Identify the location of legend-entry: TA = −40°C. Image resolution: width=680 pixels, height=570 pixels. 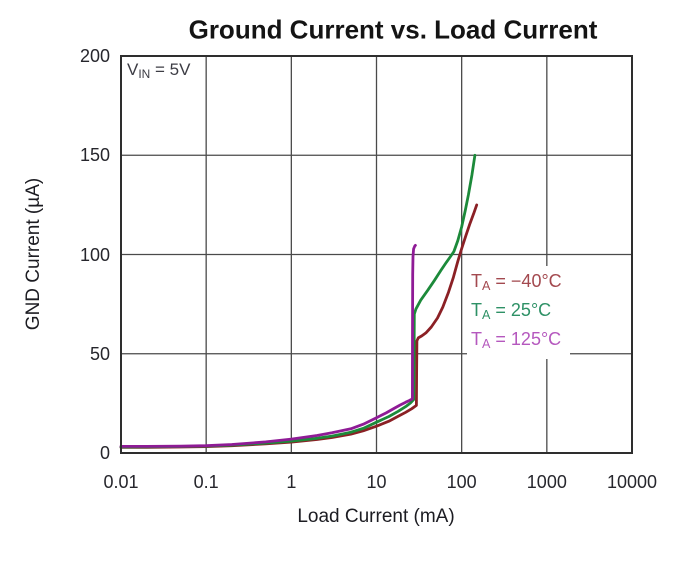
(516, 282).